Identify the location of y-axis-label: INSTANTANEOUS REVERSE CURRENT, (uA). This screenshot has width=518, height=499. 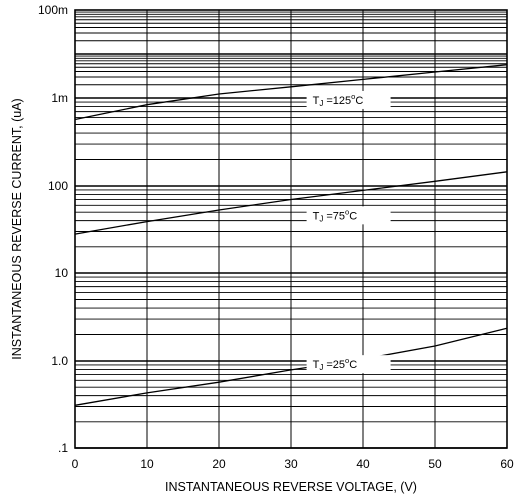
(17, 228).